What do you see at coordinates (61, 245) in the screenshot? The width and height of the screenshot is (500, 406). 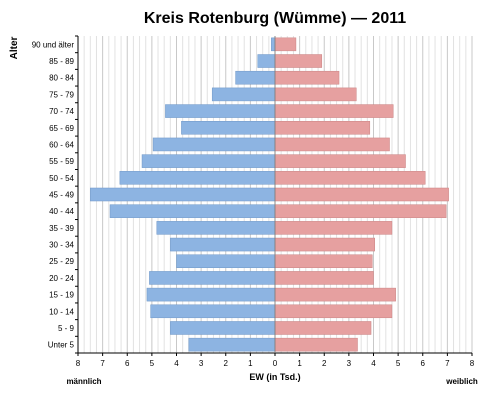 I see `category-label: 30 - 34` at bounding box center [61, 245].